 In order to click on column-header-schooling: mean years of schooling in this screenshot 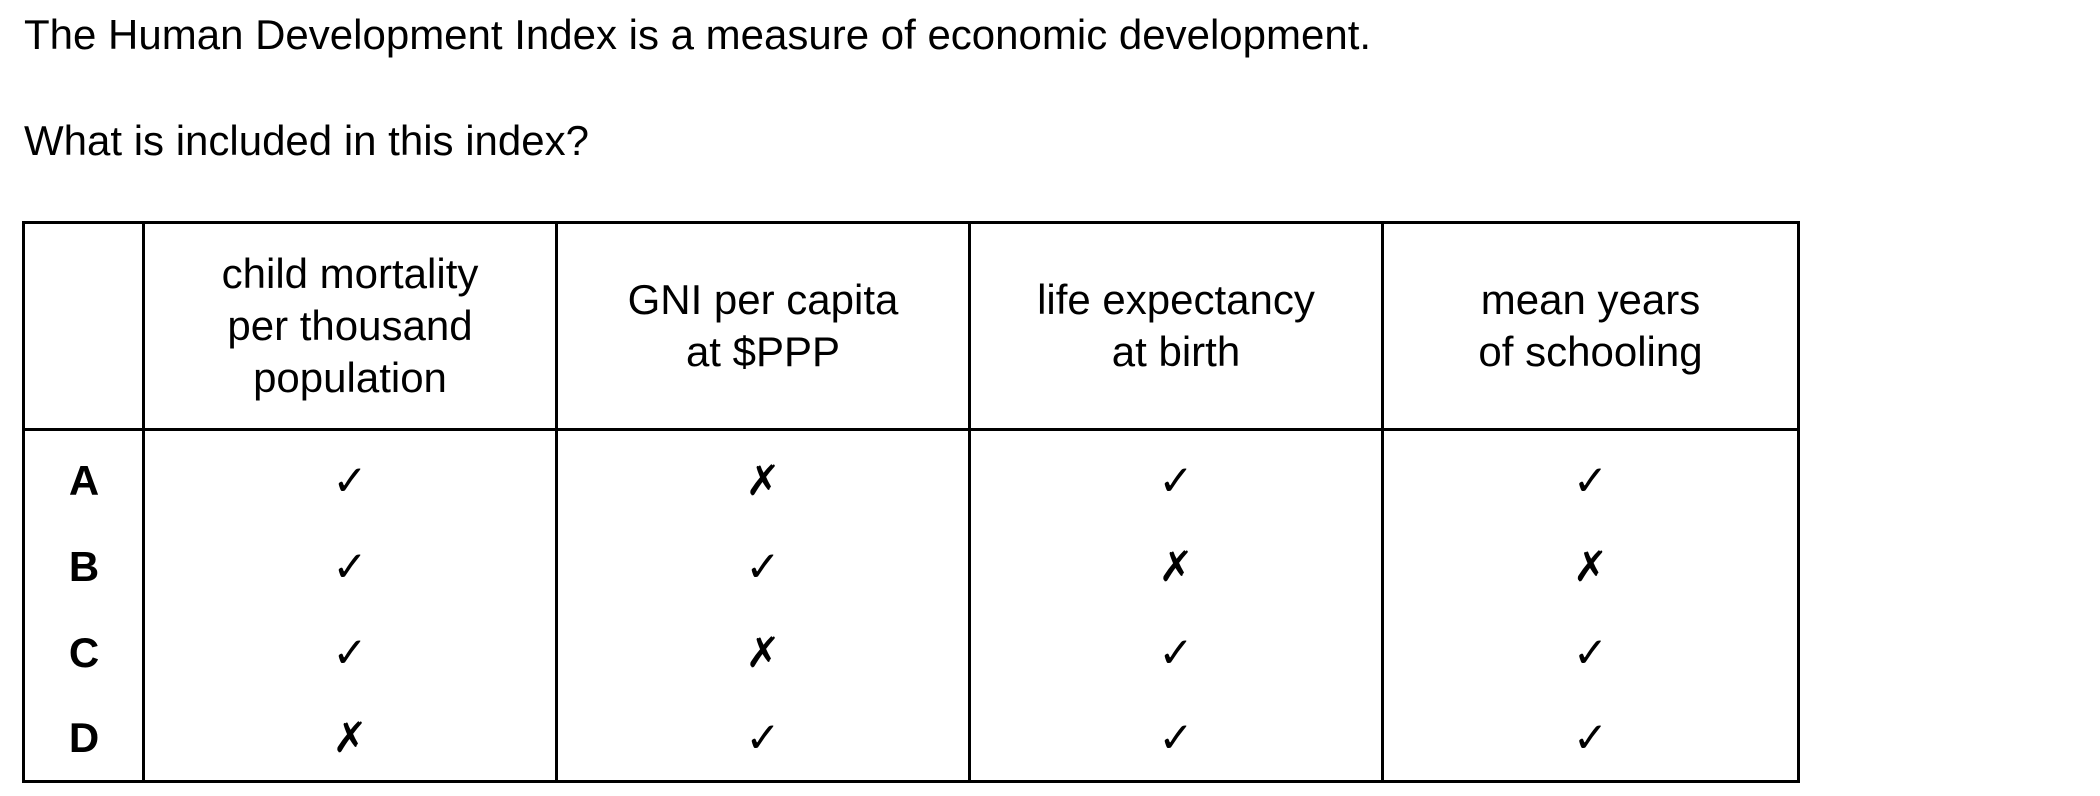, I will do `click(1590, 326)`.